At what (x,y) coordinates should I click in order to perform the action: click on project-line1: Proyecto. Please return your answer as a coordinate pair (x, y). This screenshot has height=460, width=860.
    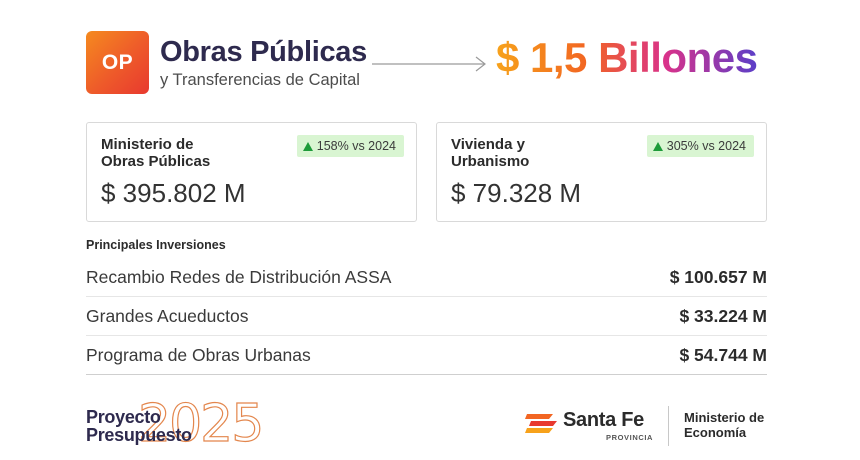
    Looking at the image, I should click on (123, 417).